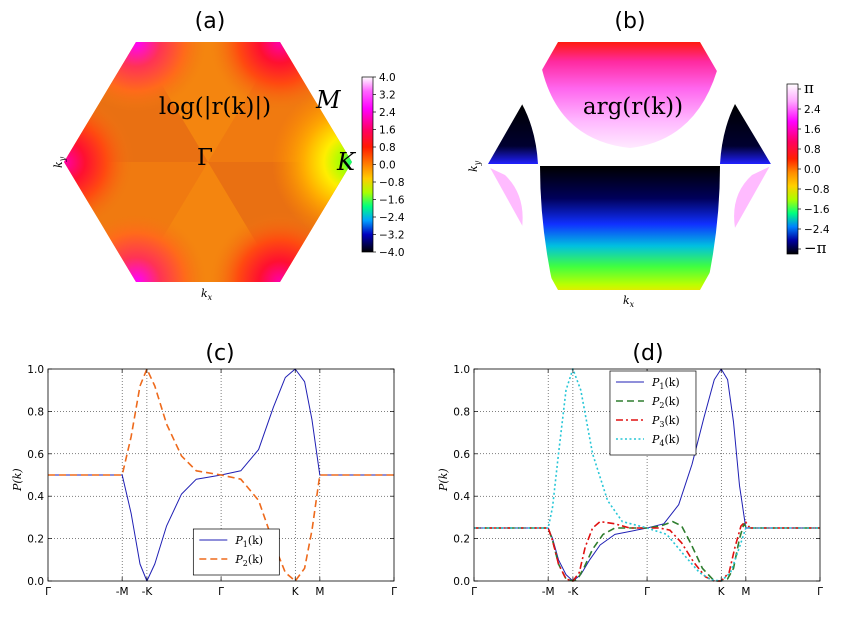 The image size is (844, 619). I want to click on panel-b-kx-label: kx, so click(629, 301).